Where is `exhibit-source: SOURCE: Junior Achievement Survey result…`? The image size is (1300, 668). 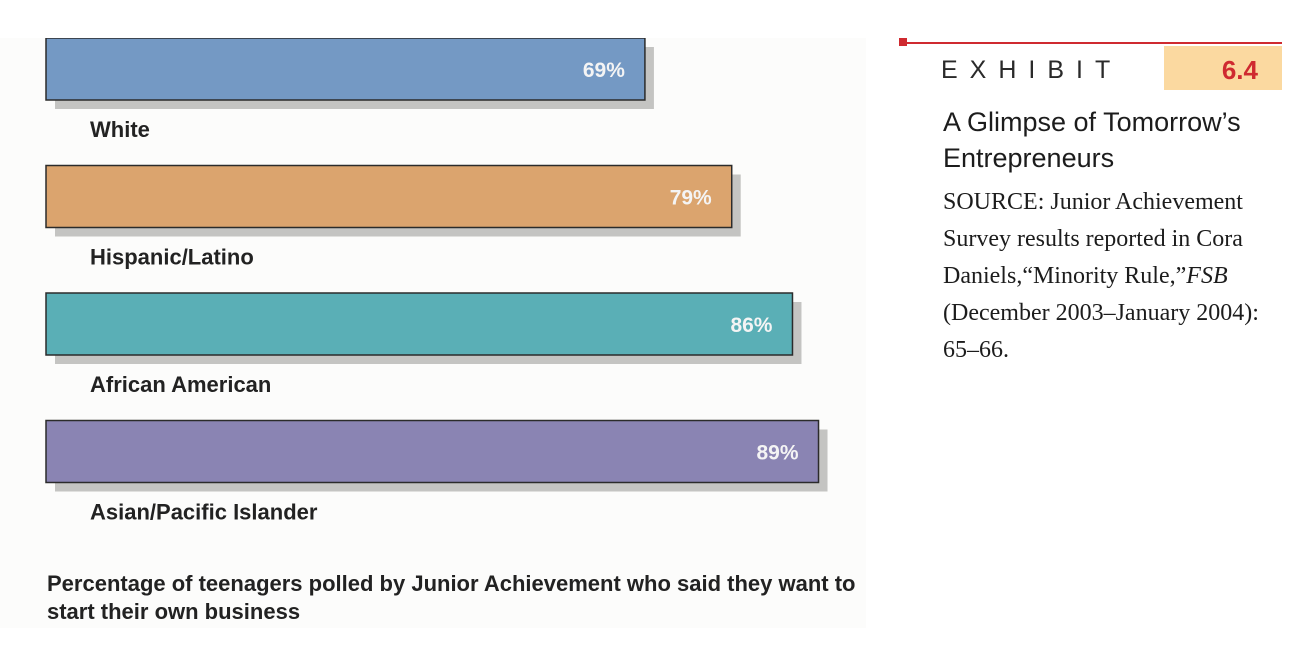
exhibit-source: SOURCE: Junior Achievement Survey result… is located at coordinates (1118, 276).